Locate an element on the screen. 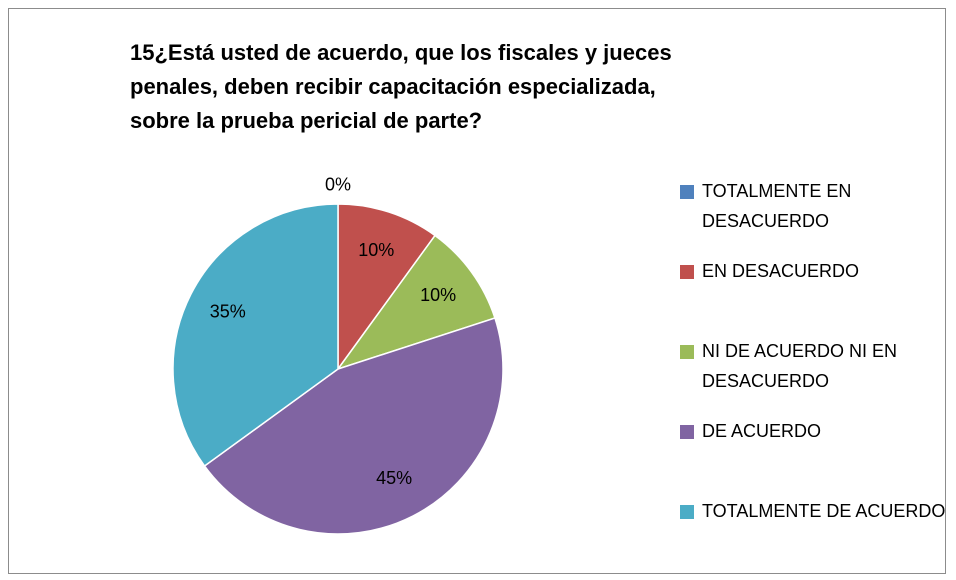 The image size is (956, 580). legend-label: TOTALMENTE DE ACUERDO is located at coordinates (824, 511).